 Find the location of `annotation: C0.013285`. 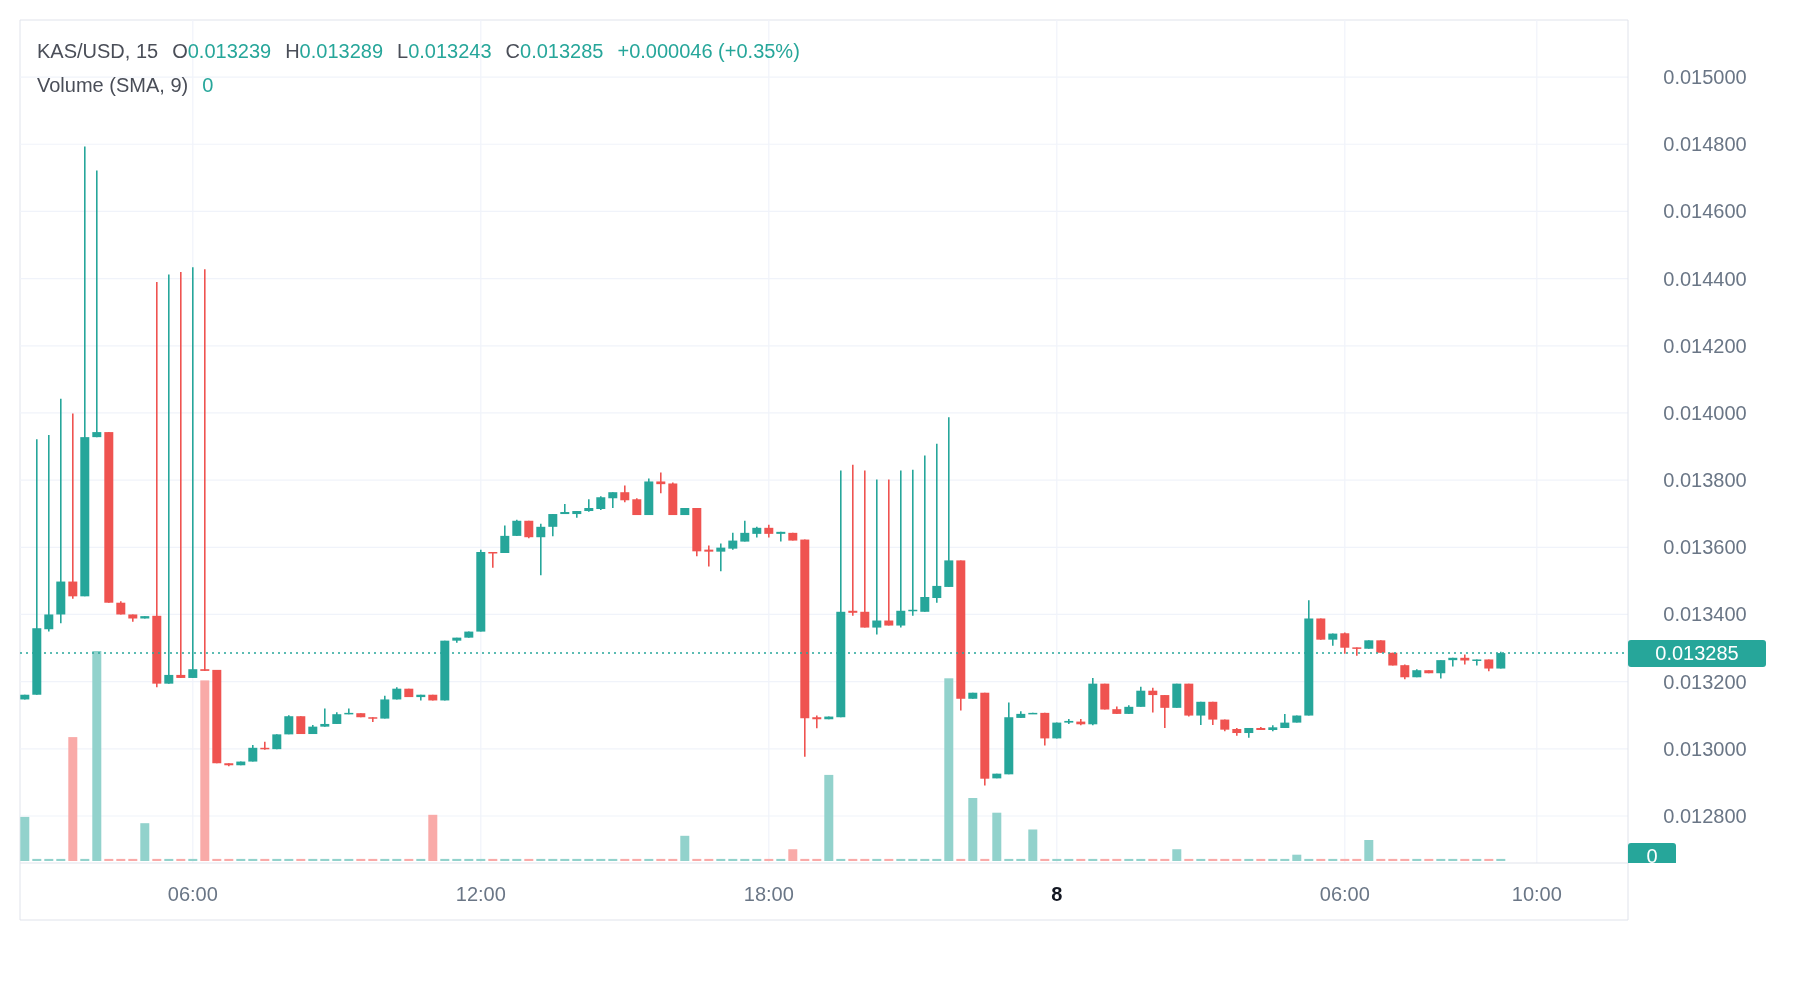

annotation: C0.013285 is located at coordinates (554, 51).